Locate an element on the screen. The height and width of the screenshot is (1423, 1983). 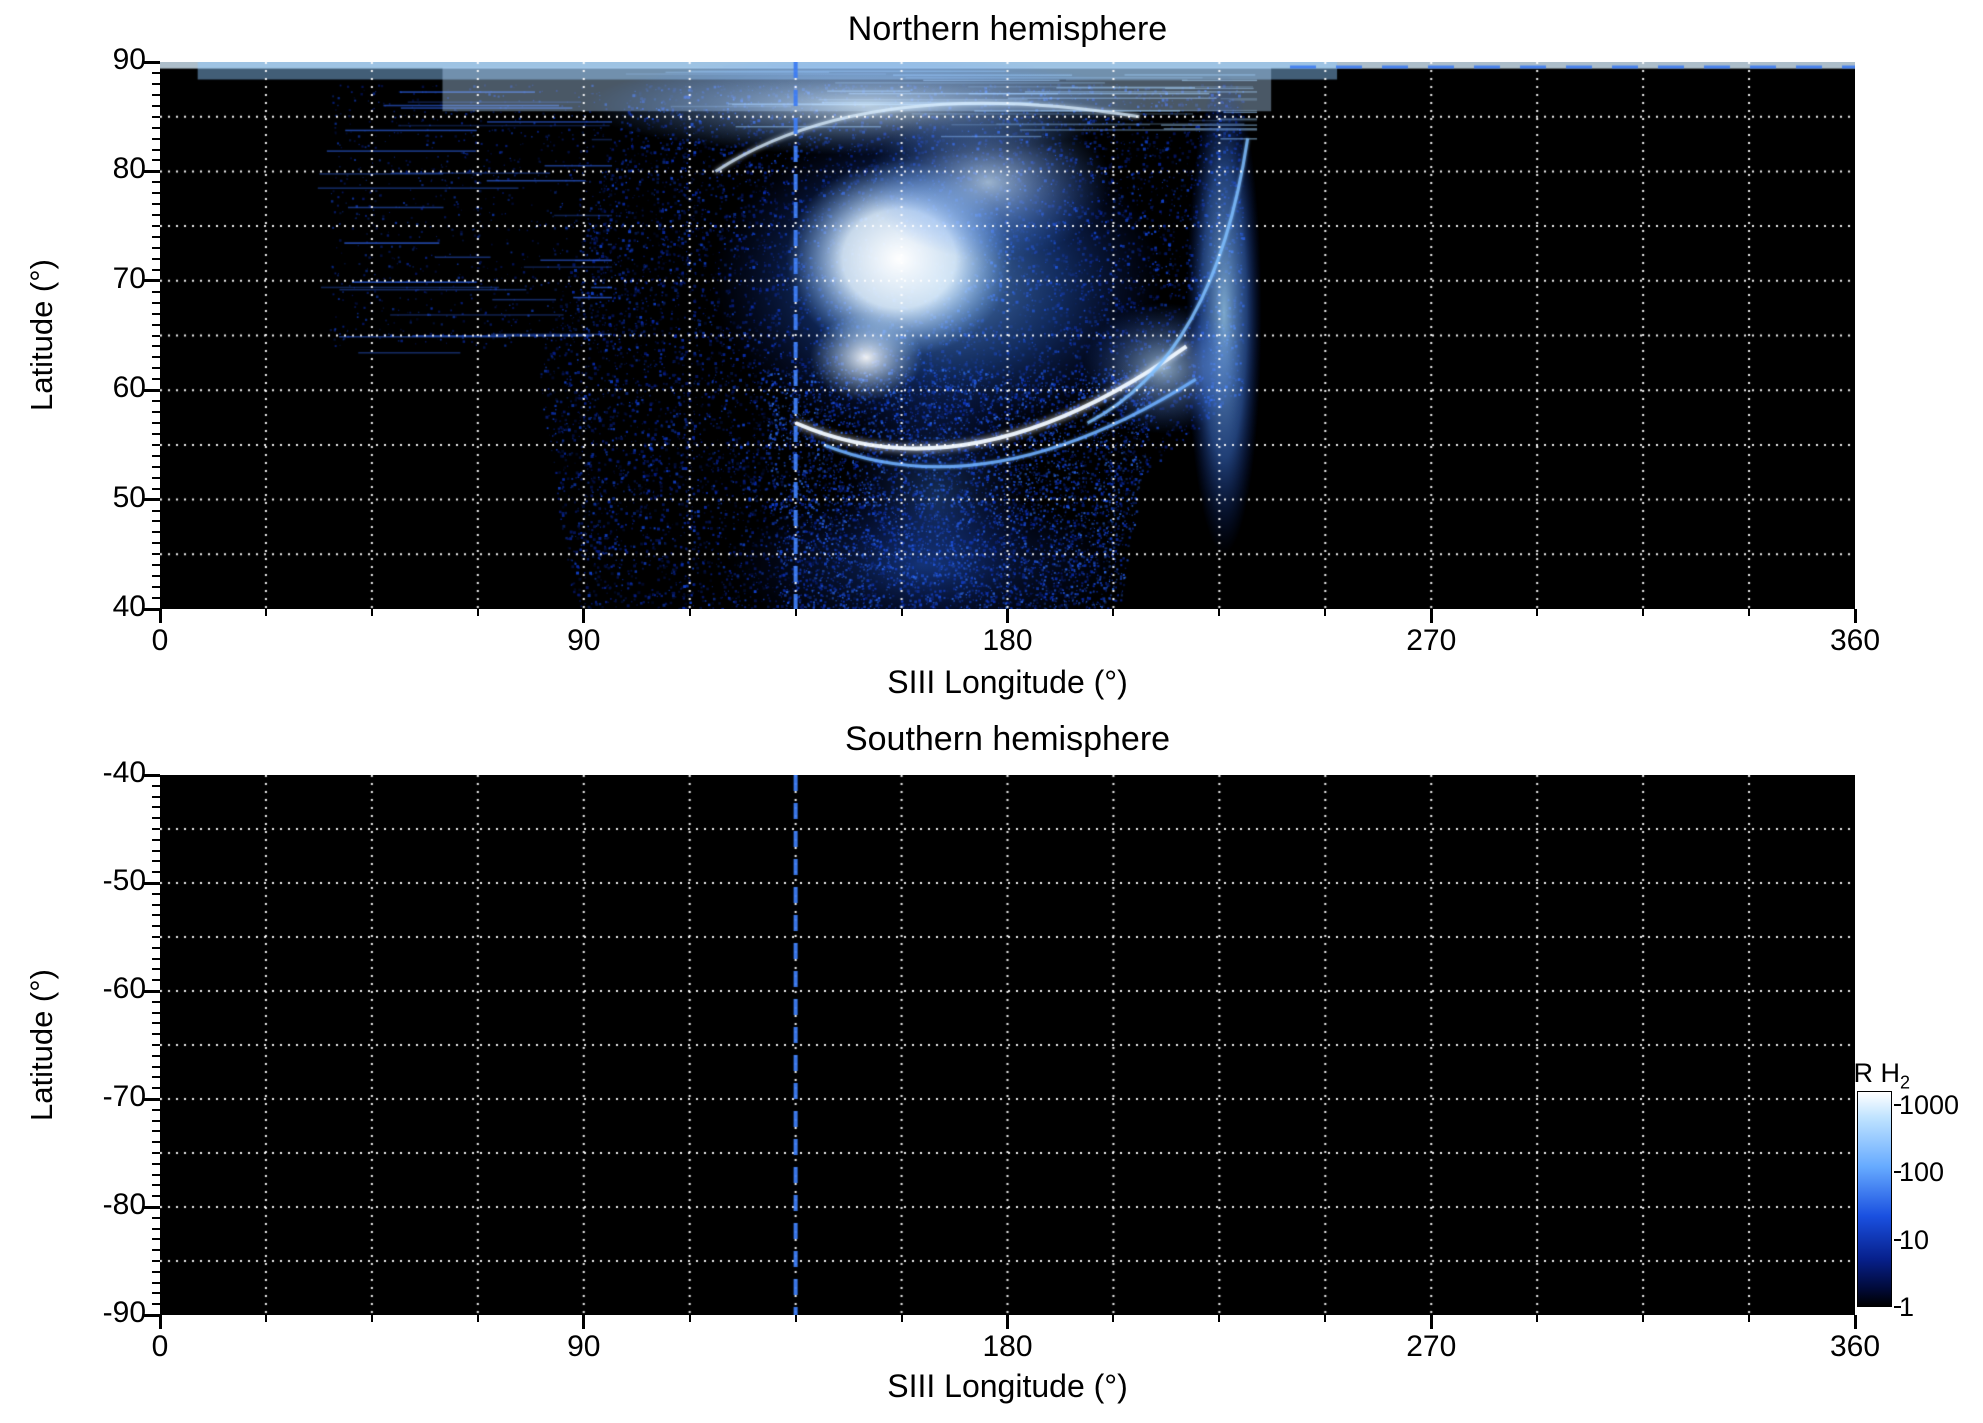
colorbar-tick-label: 1000 is located at coordinates (1929, 1104).